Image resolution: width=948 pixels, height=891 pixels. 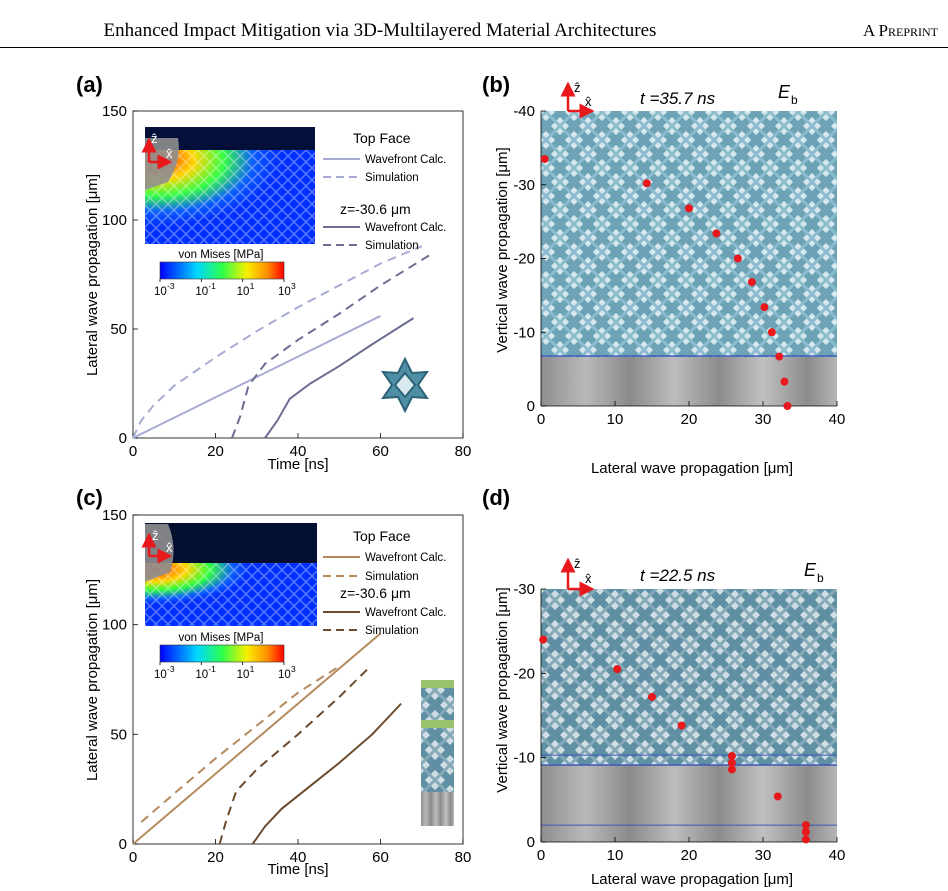 I want to click on unit-cell-icon, so click(x=405, y=385).